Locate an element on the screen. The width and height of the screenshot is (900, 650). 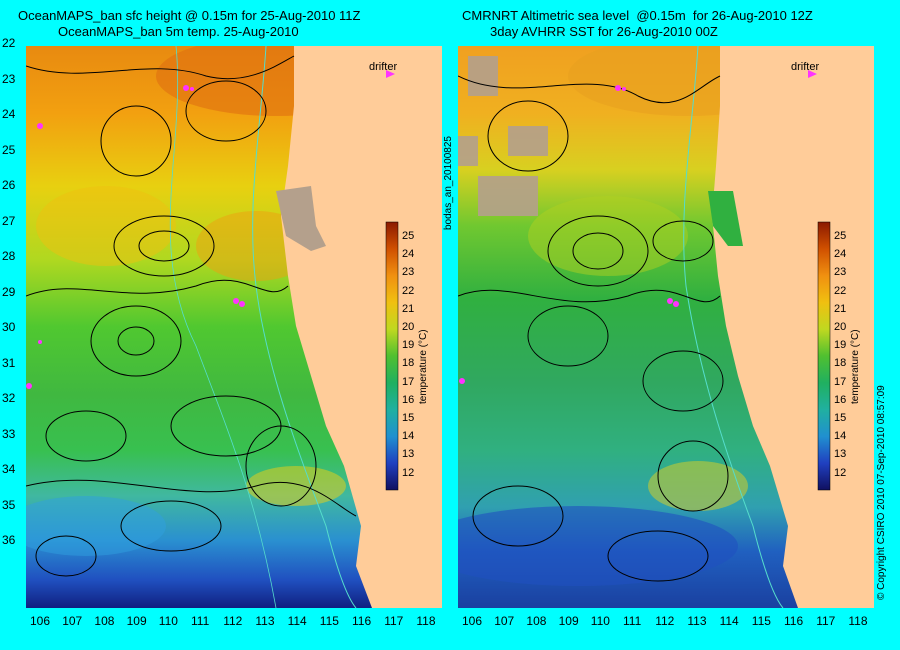
right-longitude-axis: 106 107 108 109 110 111 112 113 114 115 116 117 118 is located at coordinates (666, 624).